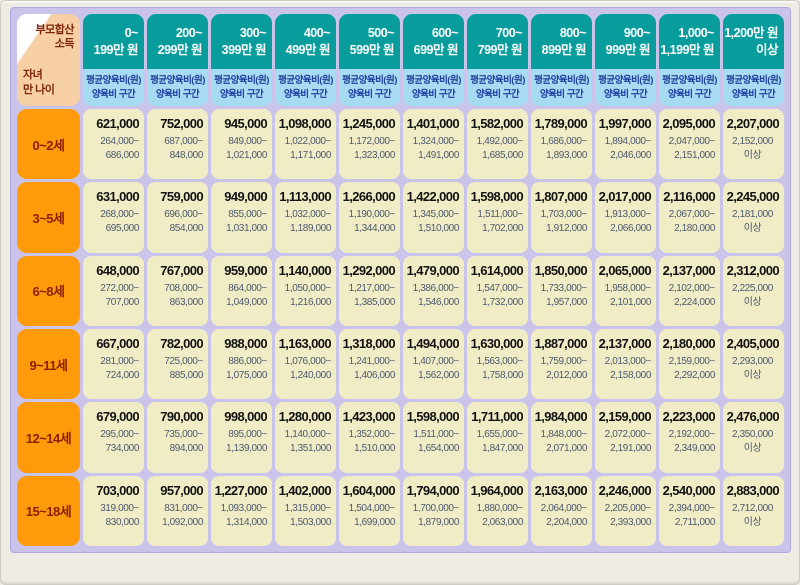 The width and height of the screenshot is (800, 585). What do you see at coordinates (186, 302) in the screenshot?
I see `range-to: 863,000` at bounding box center [186, 302].